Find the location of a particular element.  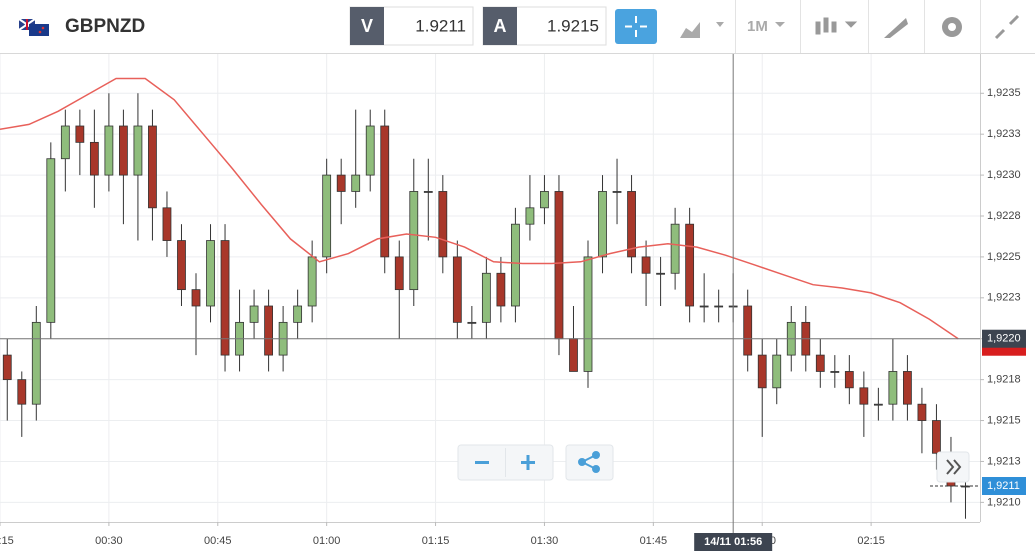

timeframe-button: 1M is located at coordinates (757, 26).